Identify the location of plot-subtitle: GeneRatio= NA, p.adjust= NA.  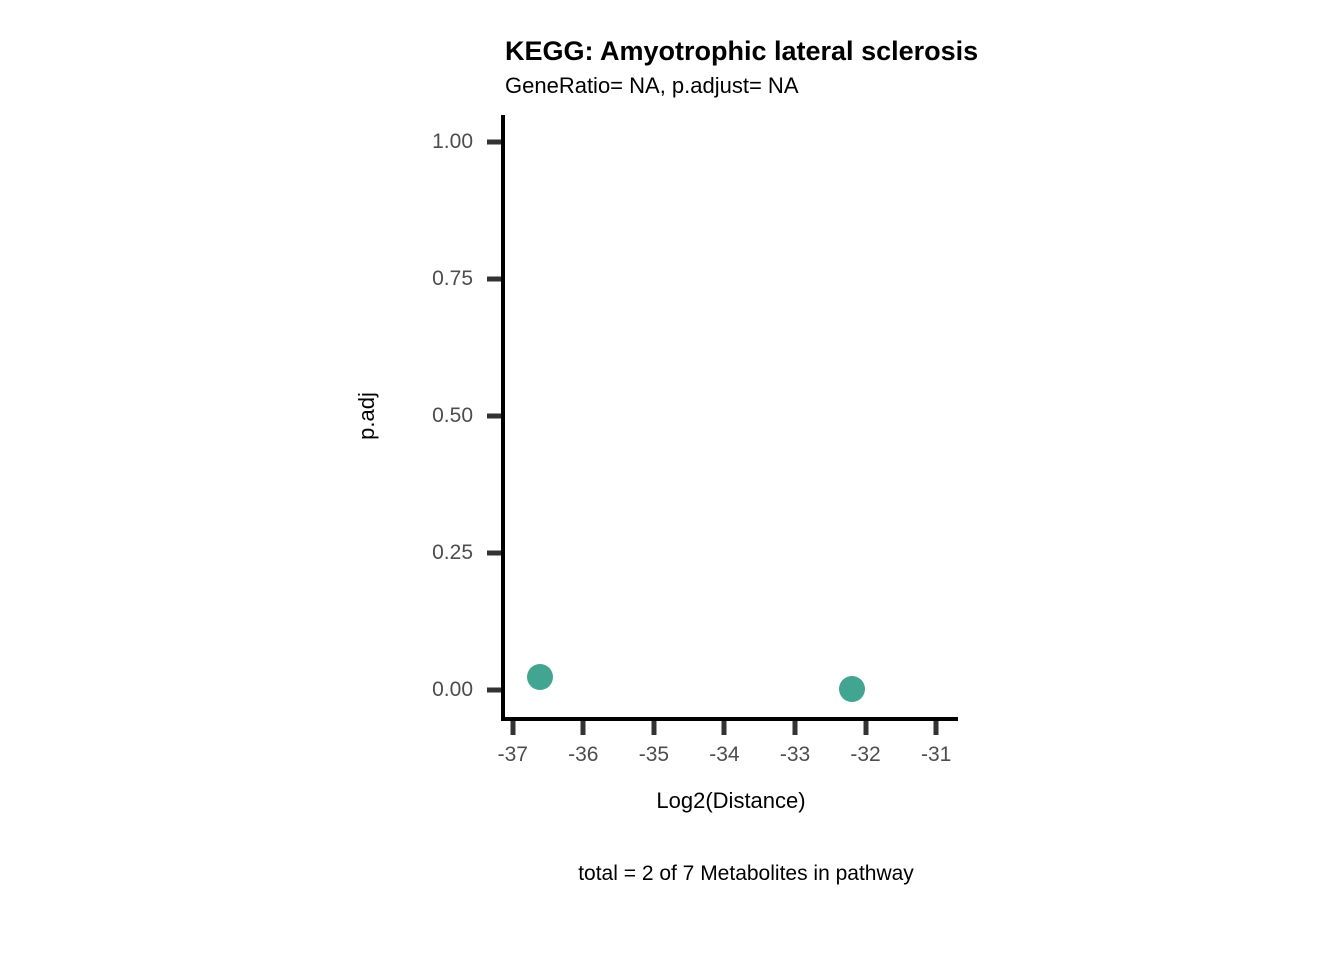
(652, 85).